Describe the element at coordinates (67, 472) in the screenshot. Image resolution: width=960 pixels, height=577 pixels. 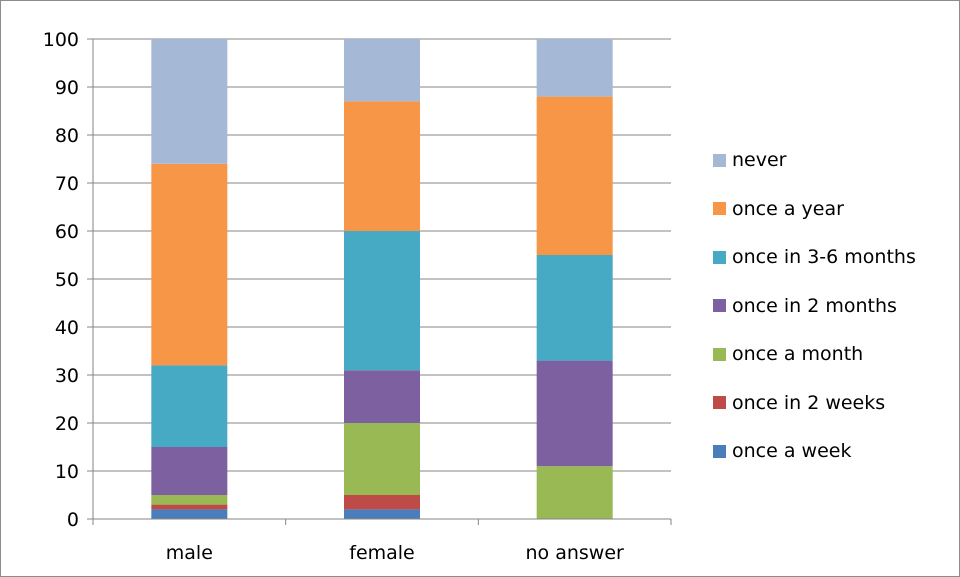
I see `y-tick-label: 10` at that location.